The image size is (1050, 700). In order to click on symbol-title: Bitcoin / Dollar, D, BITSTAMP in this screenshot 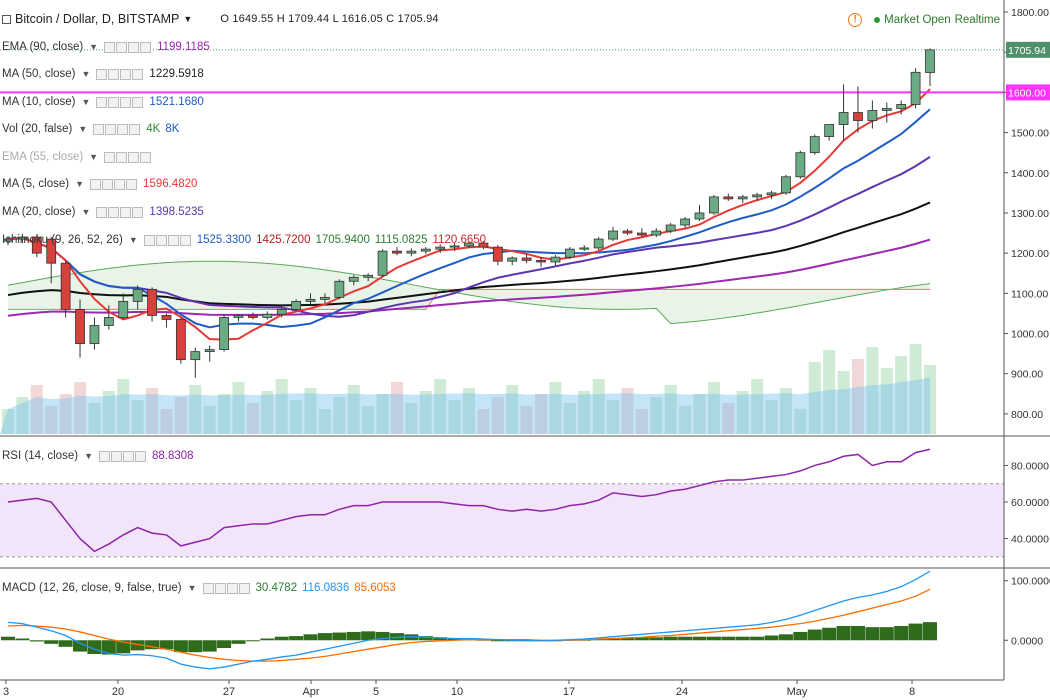, I will do `click(97, 19)`.